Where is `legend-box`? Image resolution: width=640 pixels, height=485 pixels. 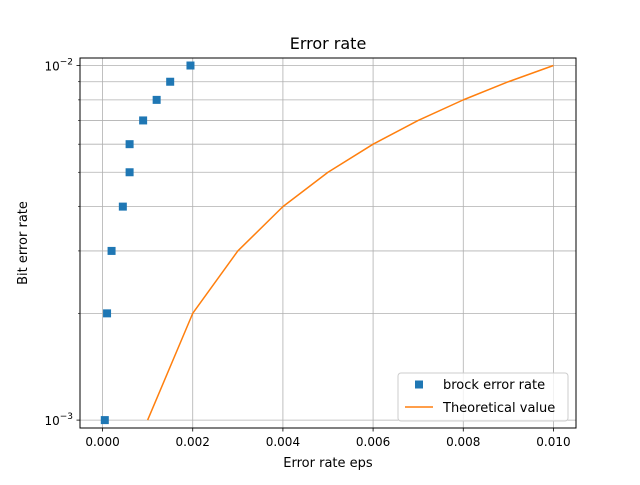
legend-box is located at coordinates (483, 397).